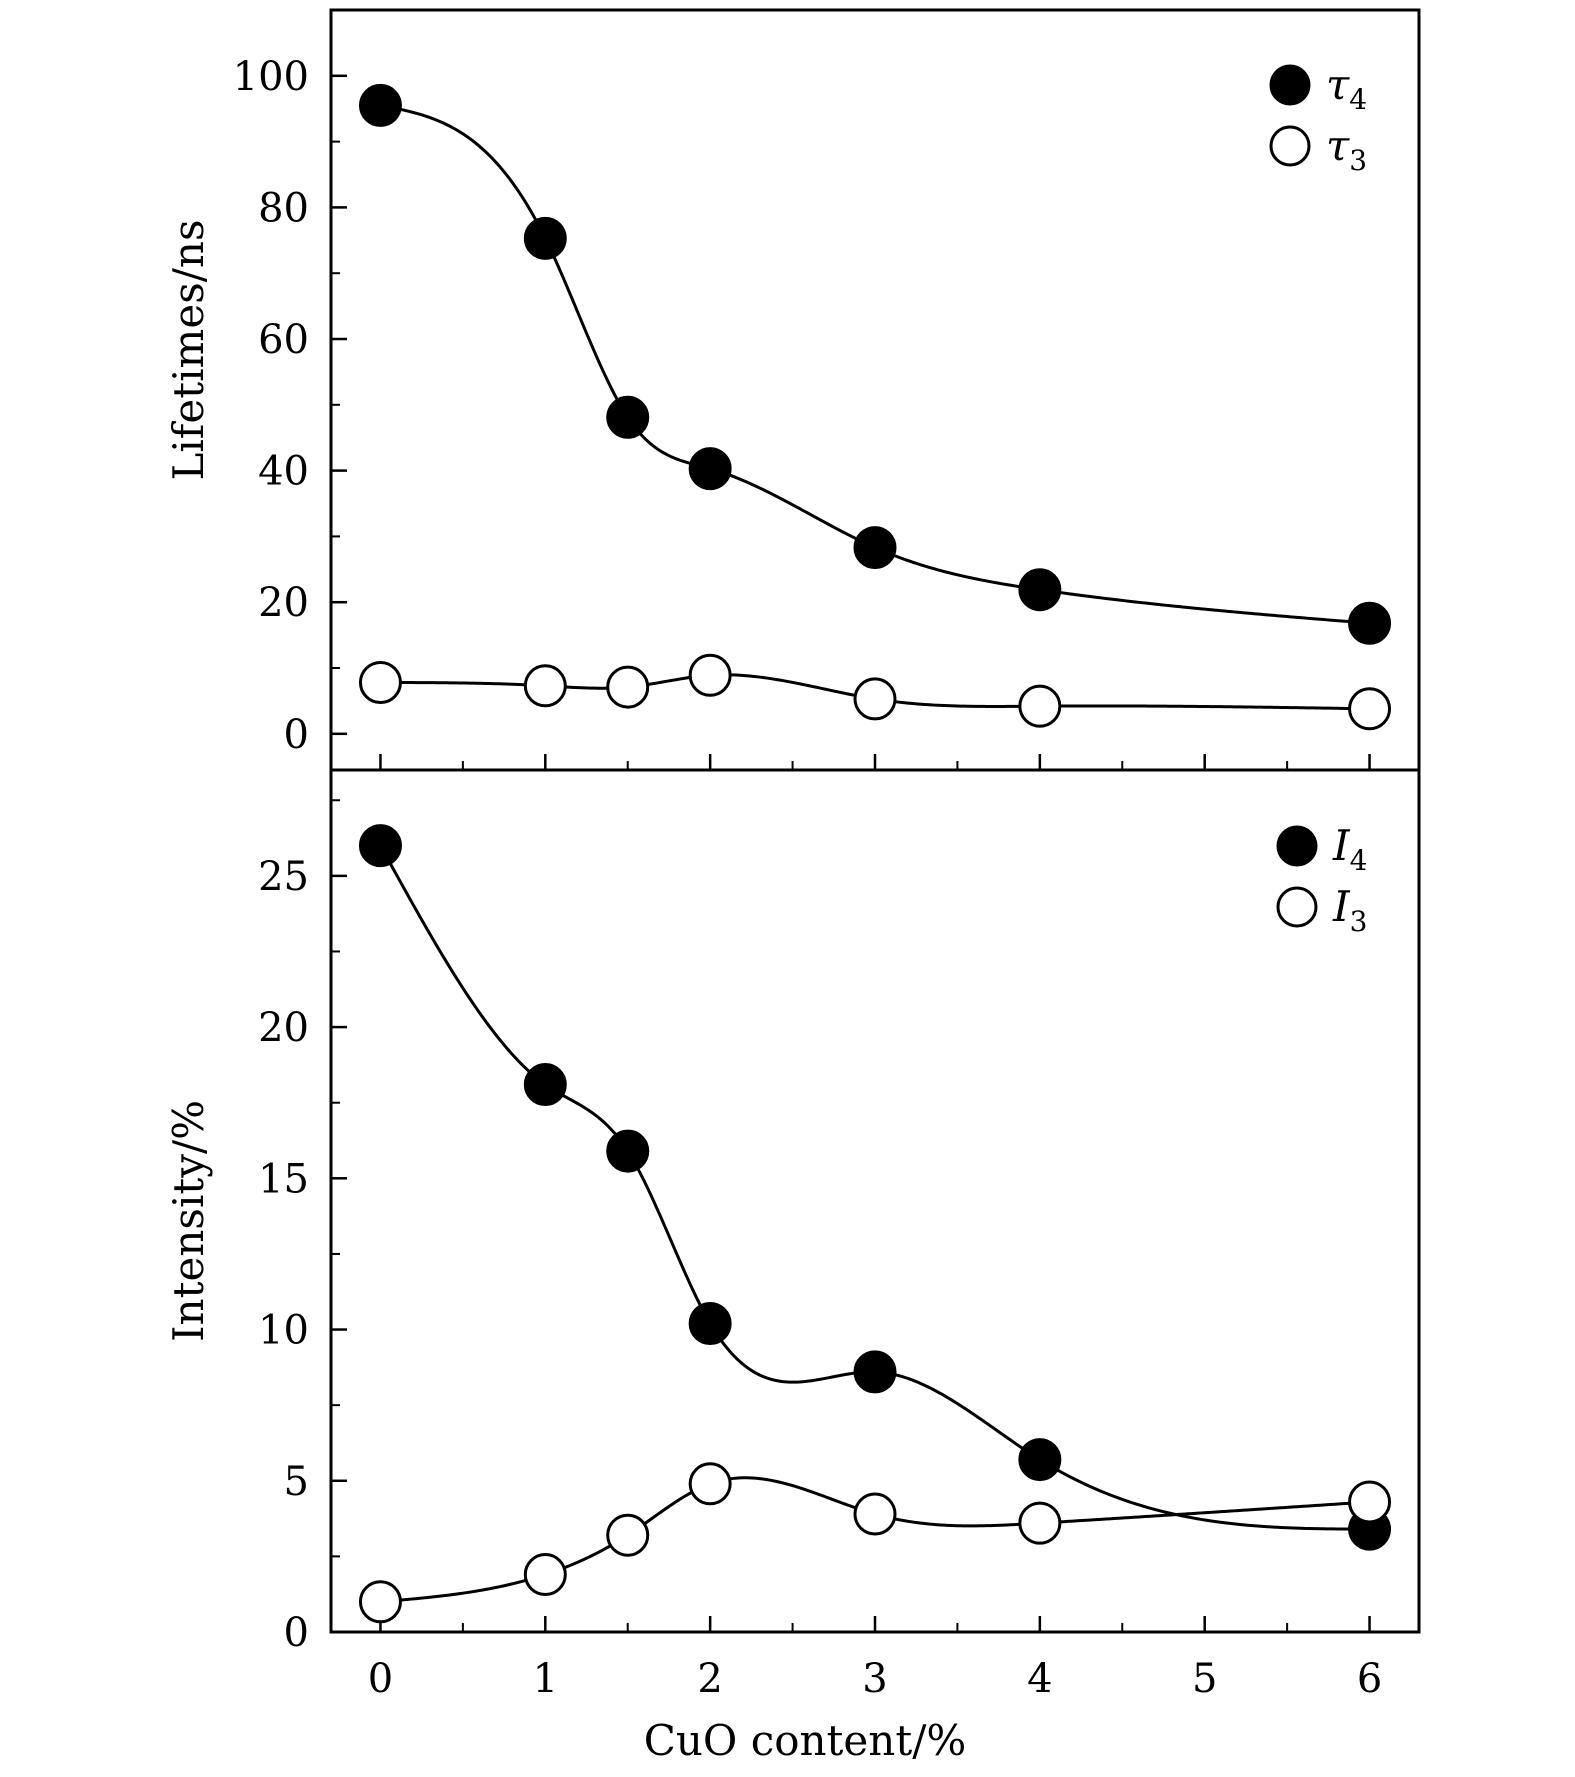  What do you see at coordinates (1290, 146) in the screenshot?
I see `legend-marker-τ3` at bounding box center [1290, 146].